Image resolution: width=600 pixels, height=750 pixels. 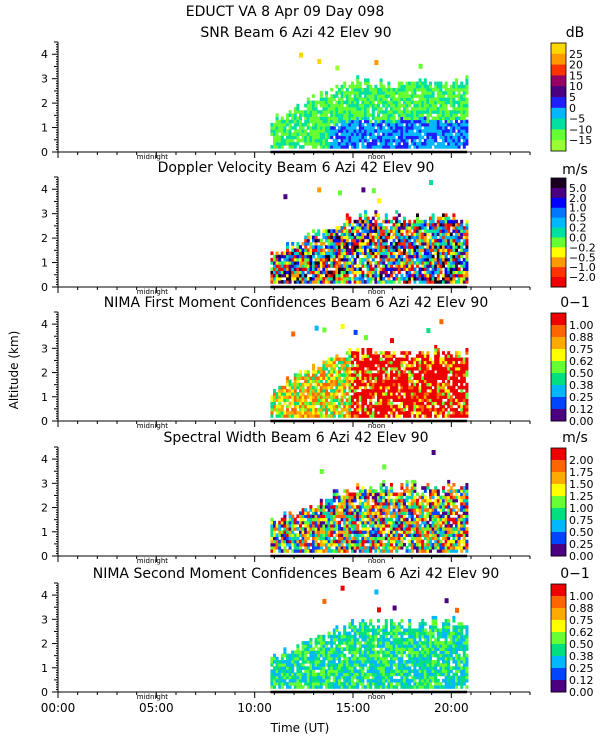 I want to click on colorbar-label: 0.88, so click(x=581, y=337).